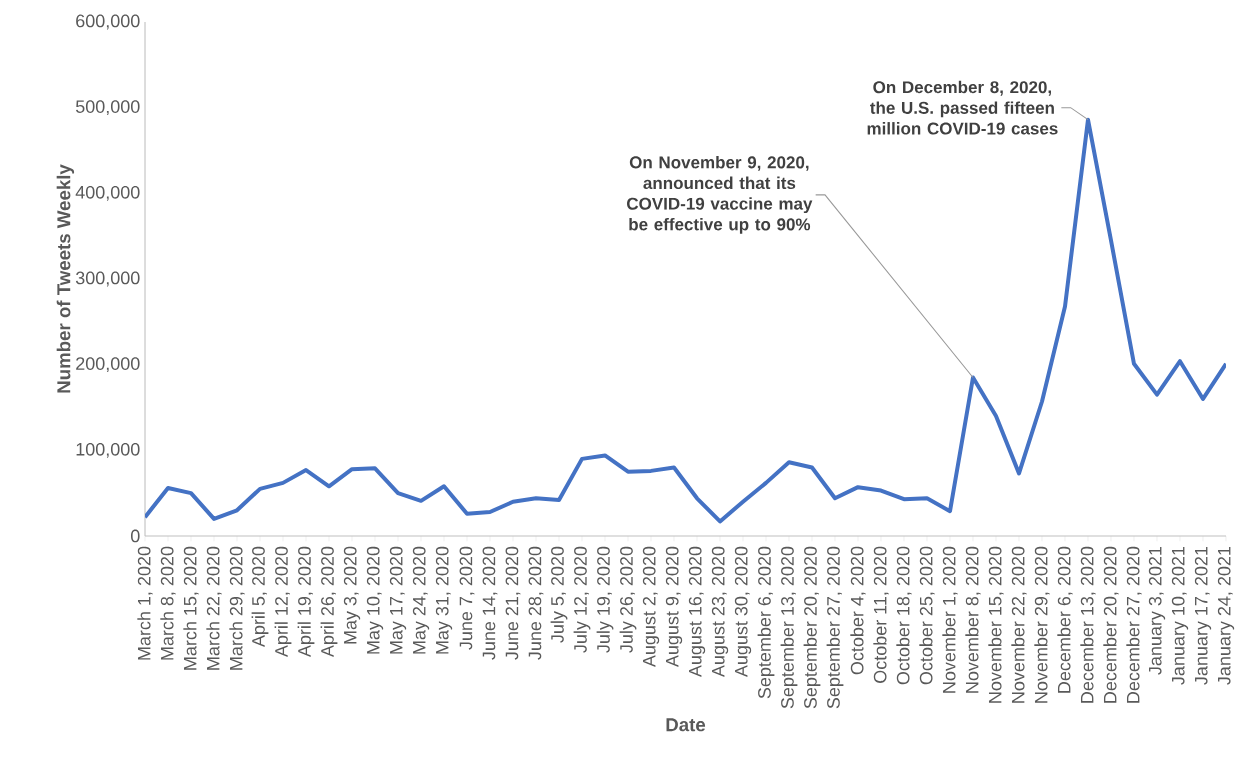  What do you see at coordinates (962, 107) in the screenshot?
I see `annotation: On December 8, 2020, the U.S. passed fifteen million COVID-19 cases` at bounding box center [962, 107].